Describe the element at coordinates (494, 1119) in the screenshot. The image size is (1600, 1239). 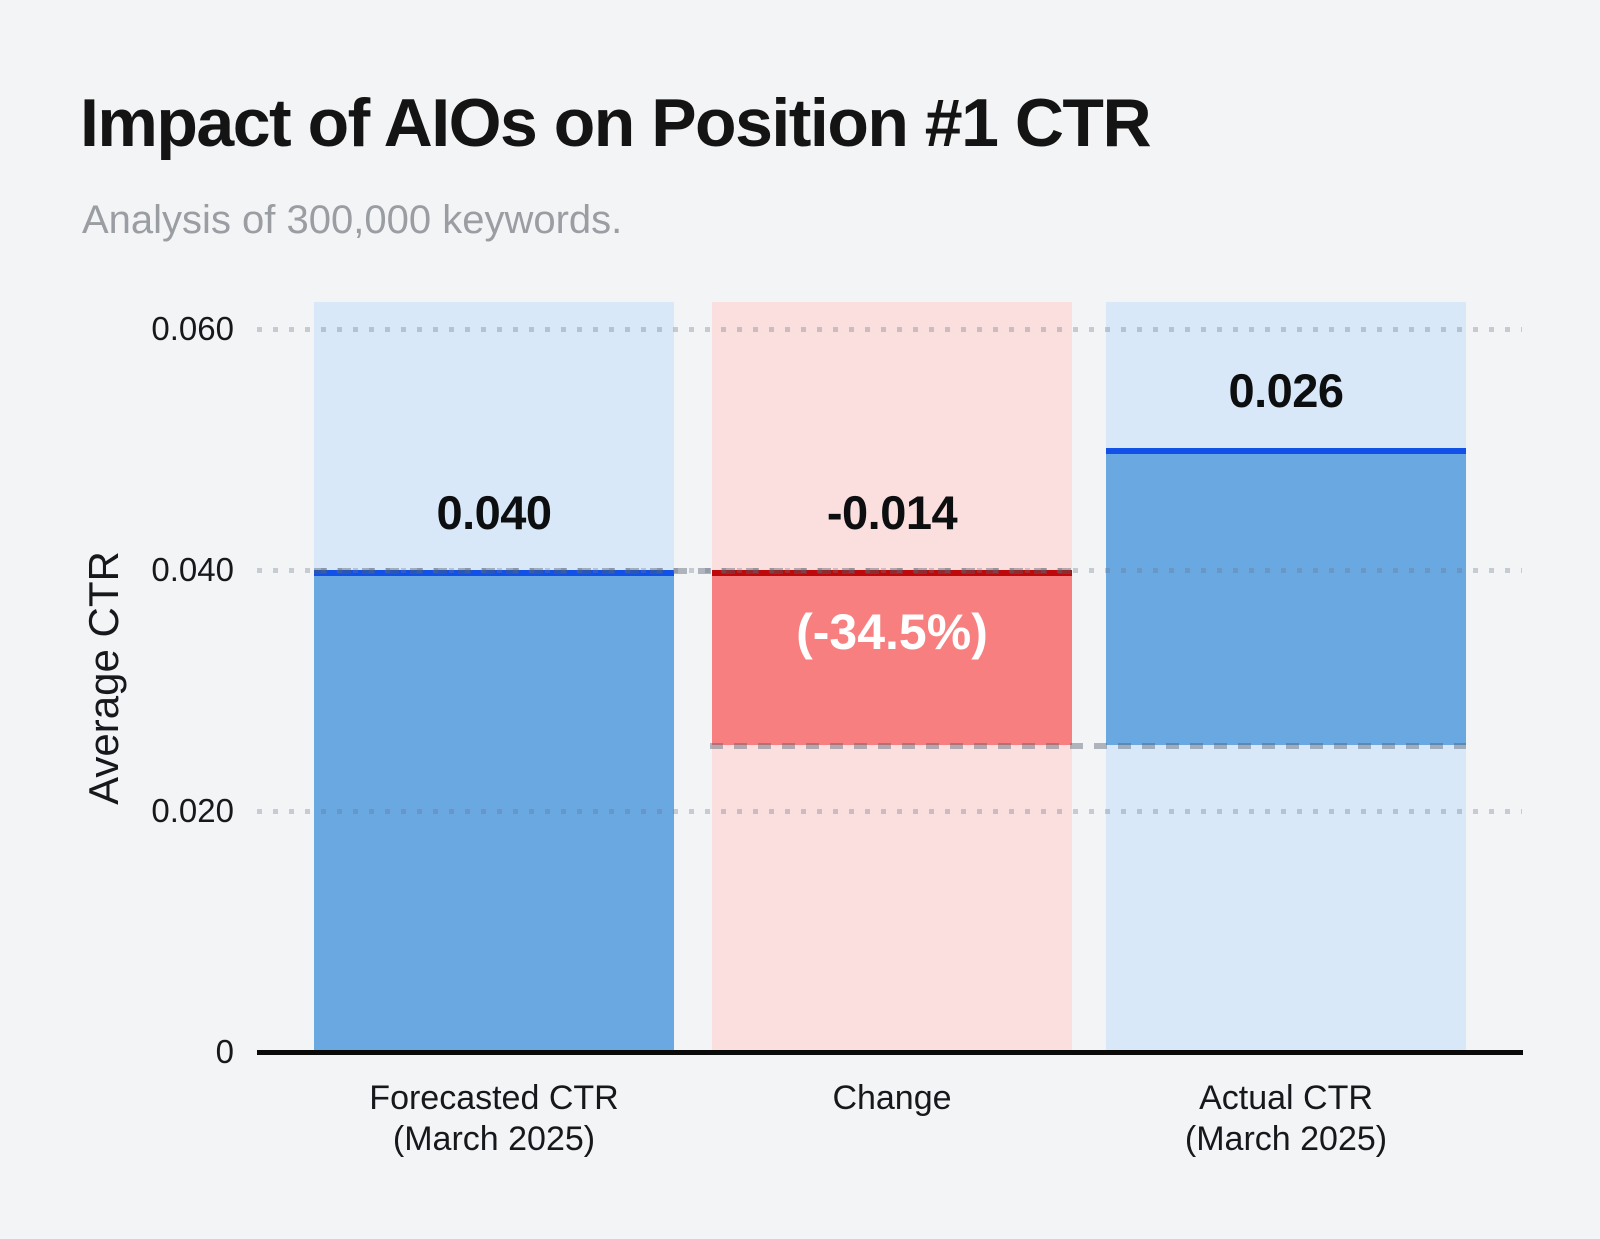
I see `x-category-forecasted: Forecasted CTR (March 2025)` at that location.